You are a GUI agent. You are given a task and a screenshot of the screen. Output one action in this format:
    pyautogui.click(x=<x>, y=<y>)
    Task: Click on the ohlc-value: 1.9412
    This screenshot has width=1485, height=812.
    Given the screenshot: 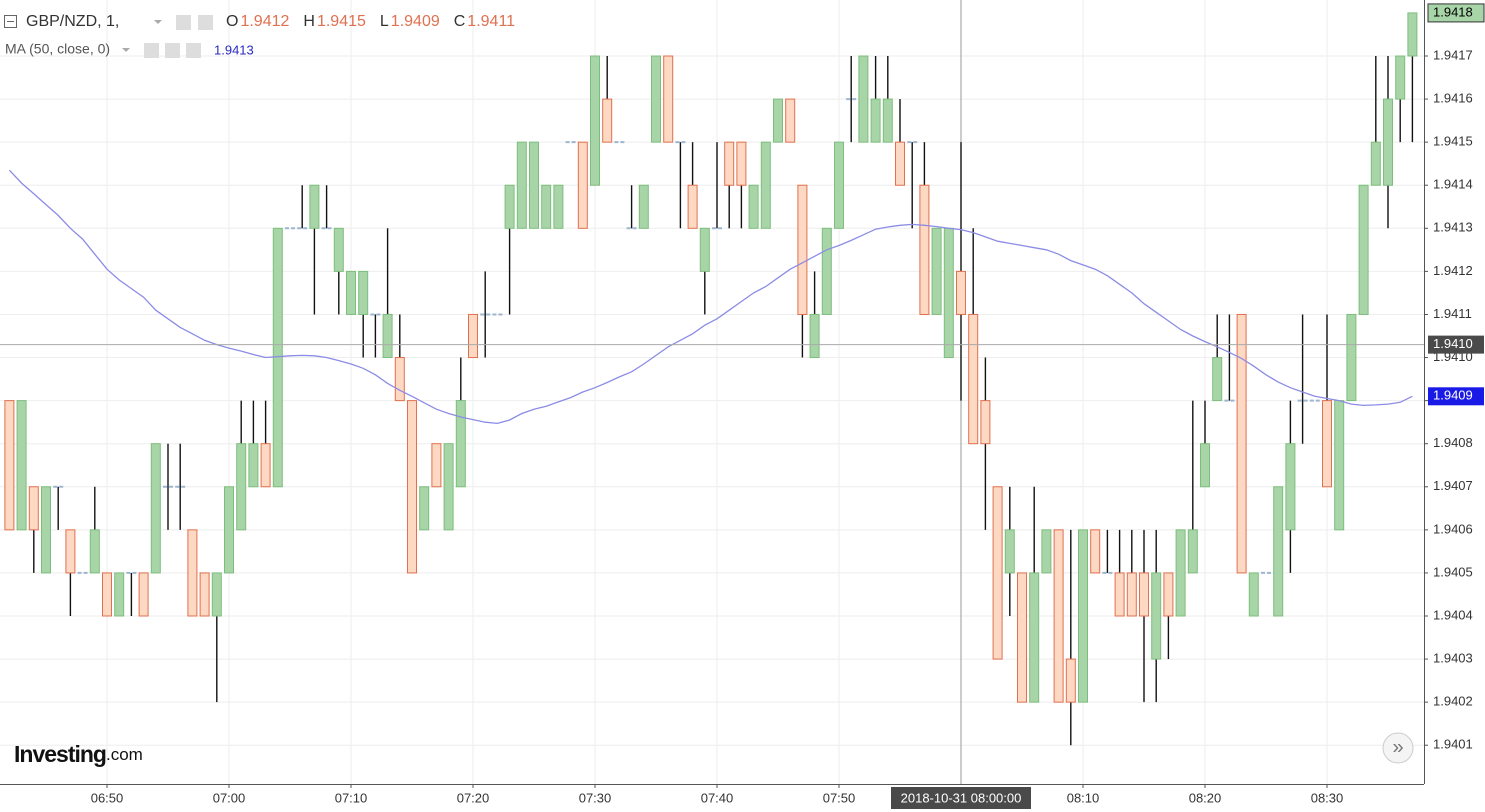 What is the action you would take?
    pyautogui.click(x=264, y=21)
    